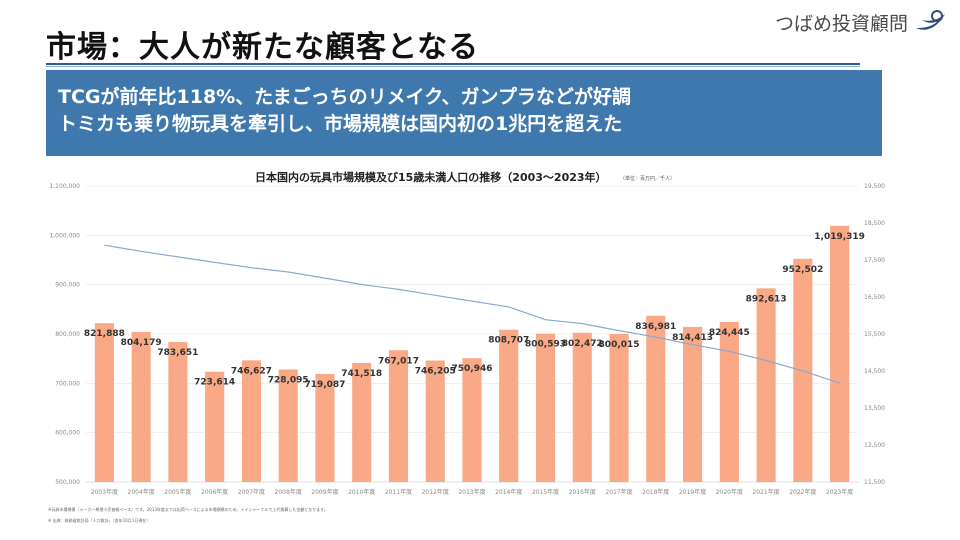 This screenshot has width=960, height=540. Describe the element at coordinates (398, 492) in the screenshot. I see `x-tick-label: 2011年度` at that location.